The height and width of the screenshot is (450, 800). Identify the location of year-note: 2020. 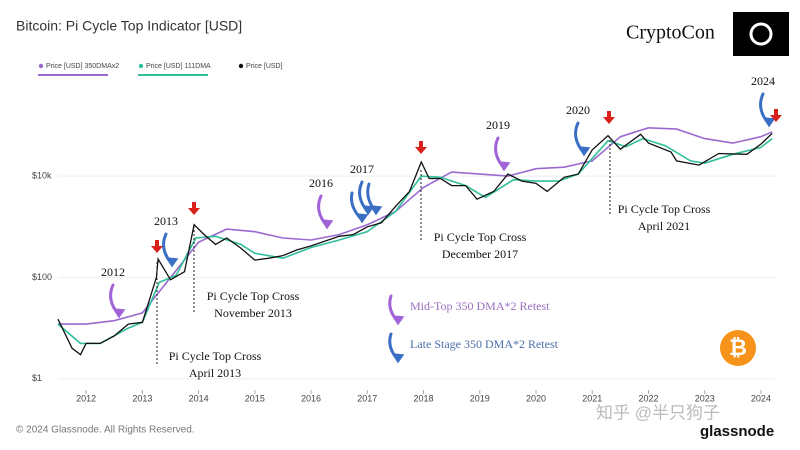
(578, 110).